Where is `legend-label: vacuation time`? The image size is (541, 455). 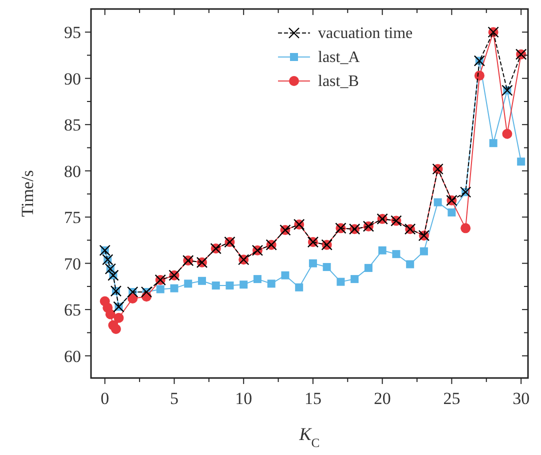 legend-label: vacuation time is located at coordinates (365, 33).